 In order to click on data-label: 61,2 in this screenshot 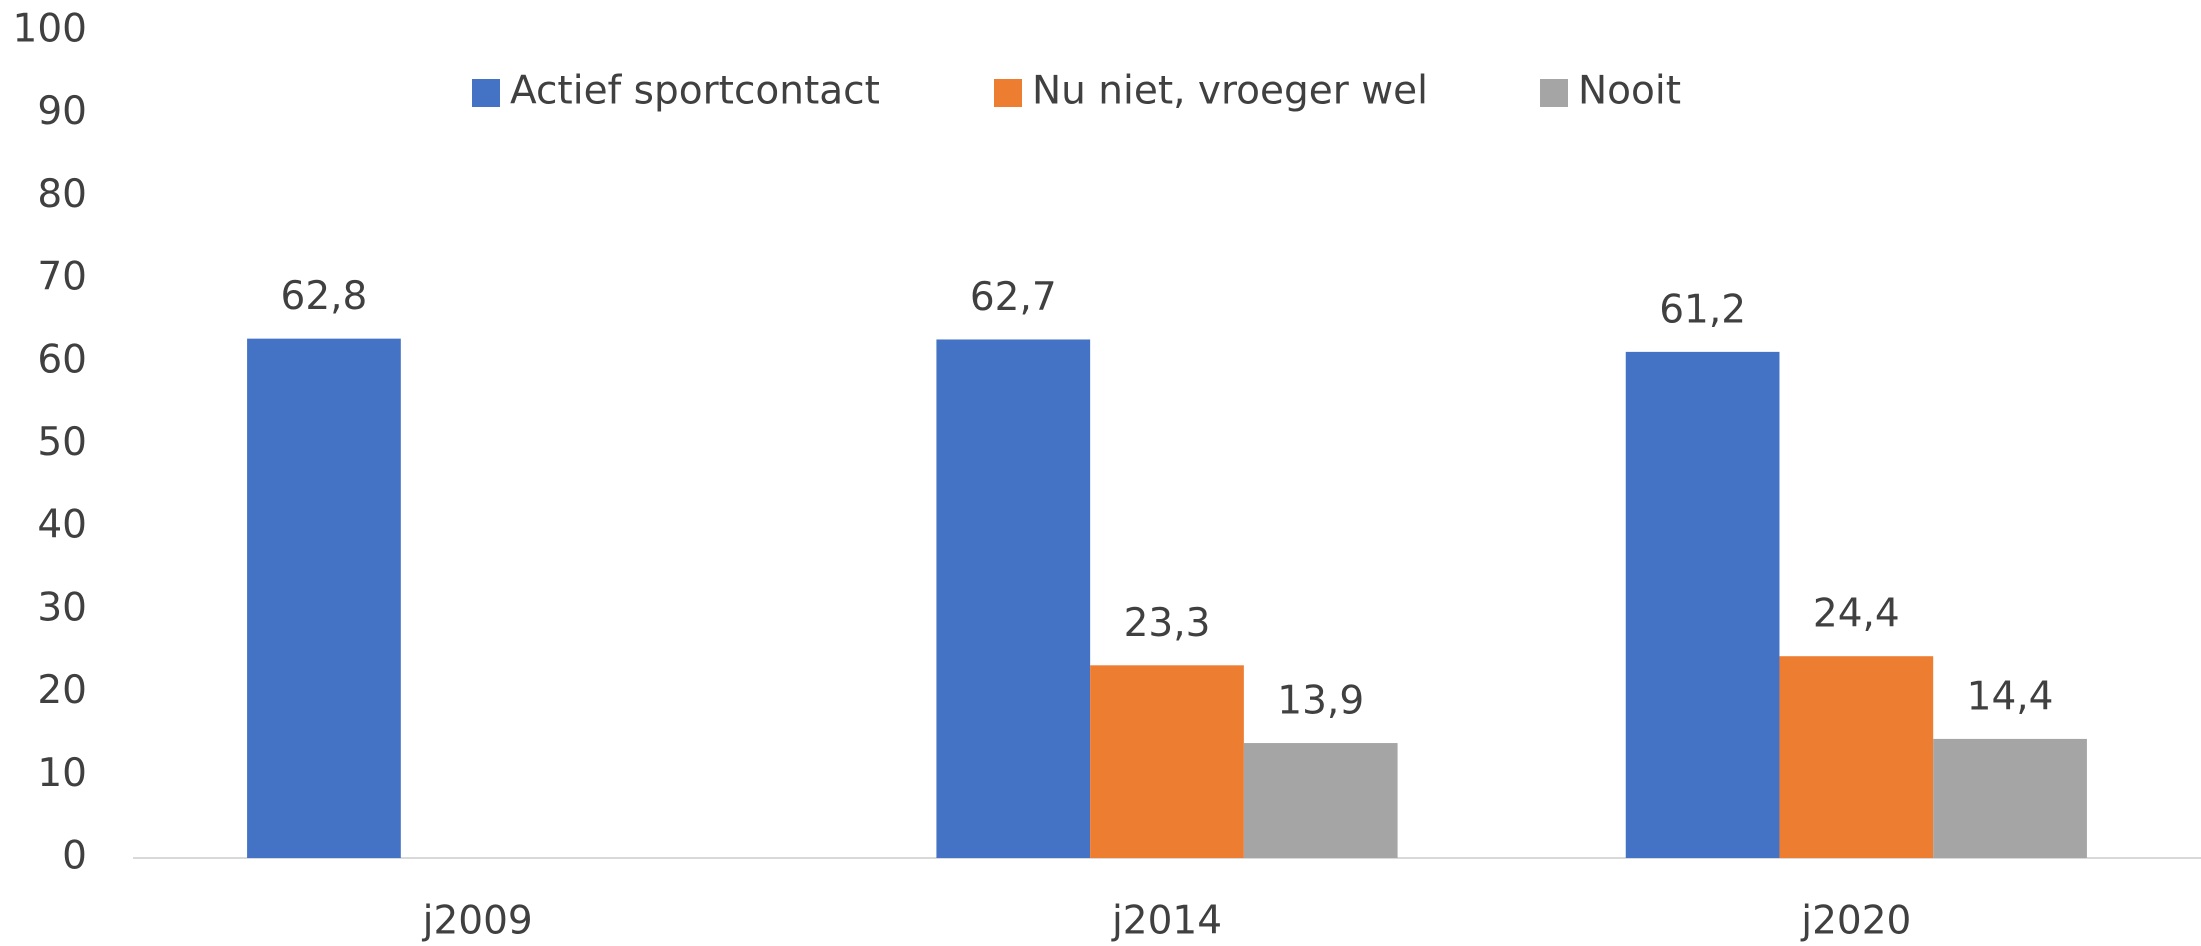, I will do `click(1702, 309)`.